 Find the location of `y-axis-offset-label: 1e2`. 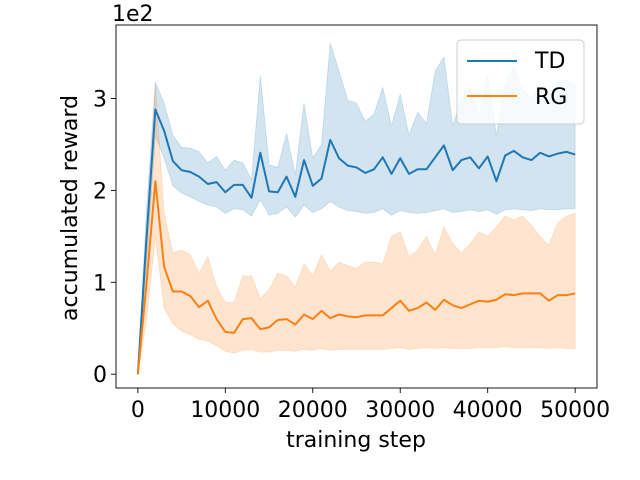

y-axis-offset-label: 1e2 is located at coordinates (133, 14).